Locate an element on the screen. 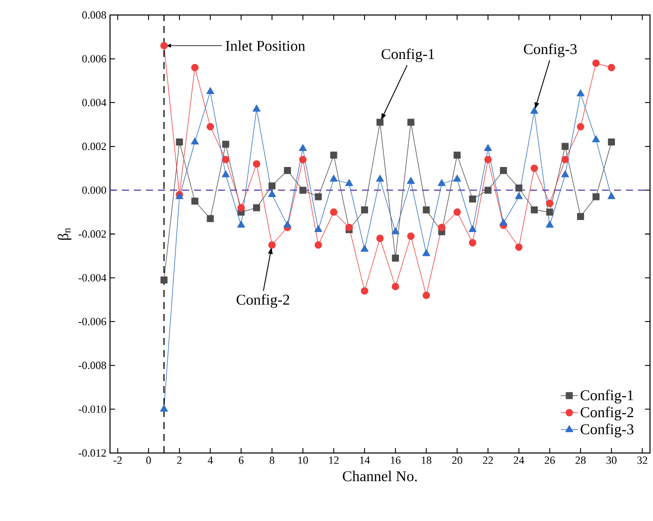 The image size is (653, 521). y-tick-label: 0.008 is located at coordinates (94, 15).